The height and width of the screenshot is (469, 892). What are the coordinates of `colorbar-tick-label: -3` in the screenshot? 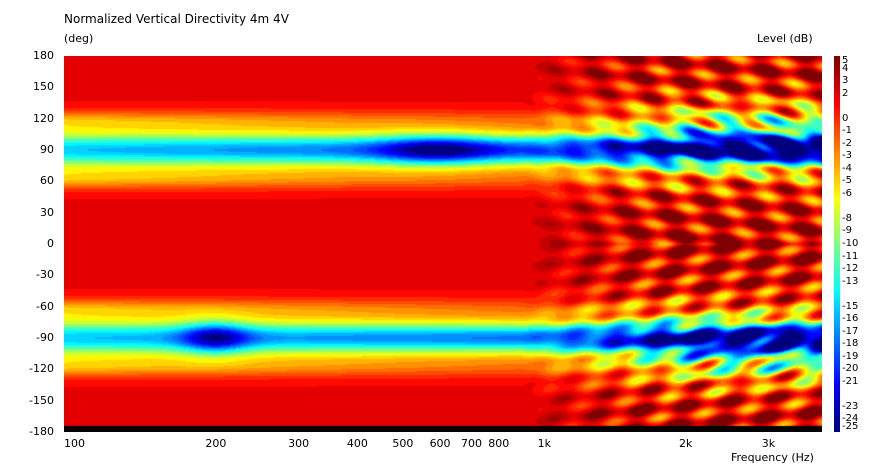 It's located at (847, 156).